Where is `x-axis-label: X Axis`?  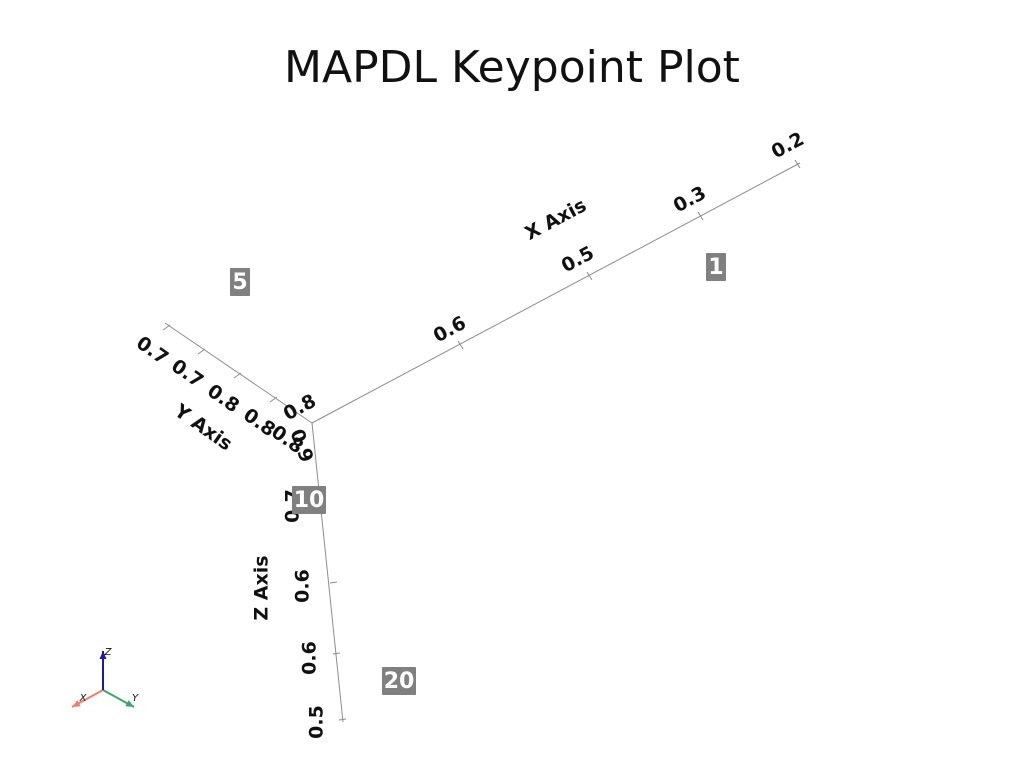
x-axis-label: X Axis is located at coordinates (555, 219).